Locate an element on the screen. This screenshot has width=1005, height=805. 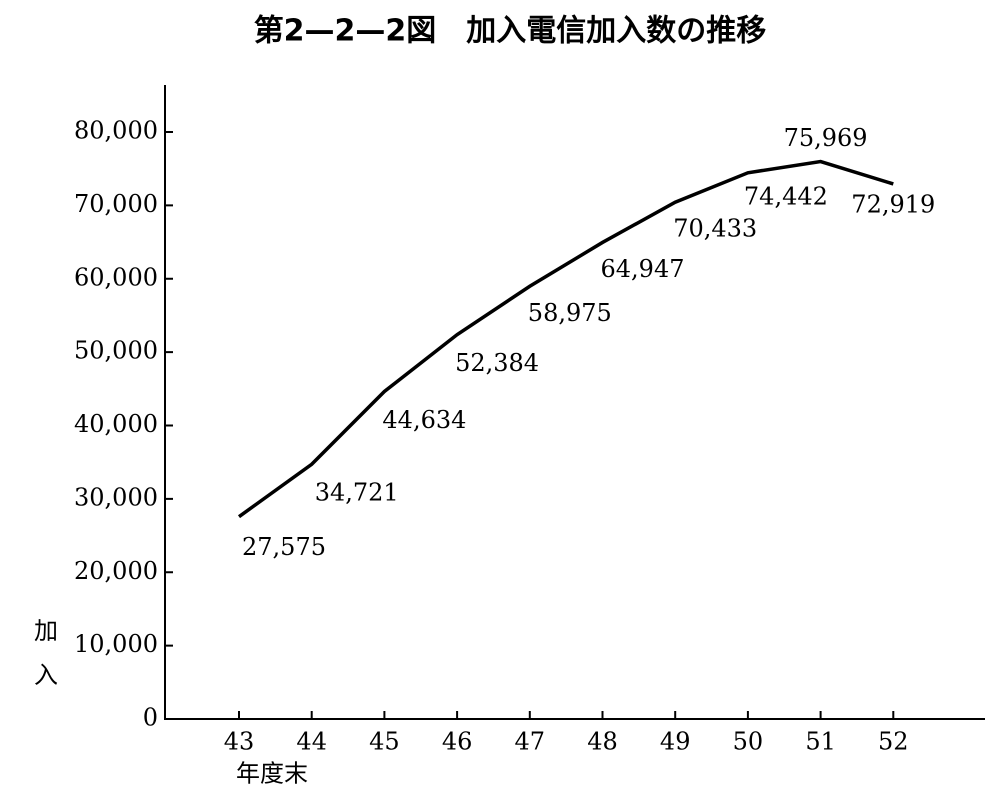
data-label: 44,634 is located at coordinates (424, 420).